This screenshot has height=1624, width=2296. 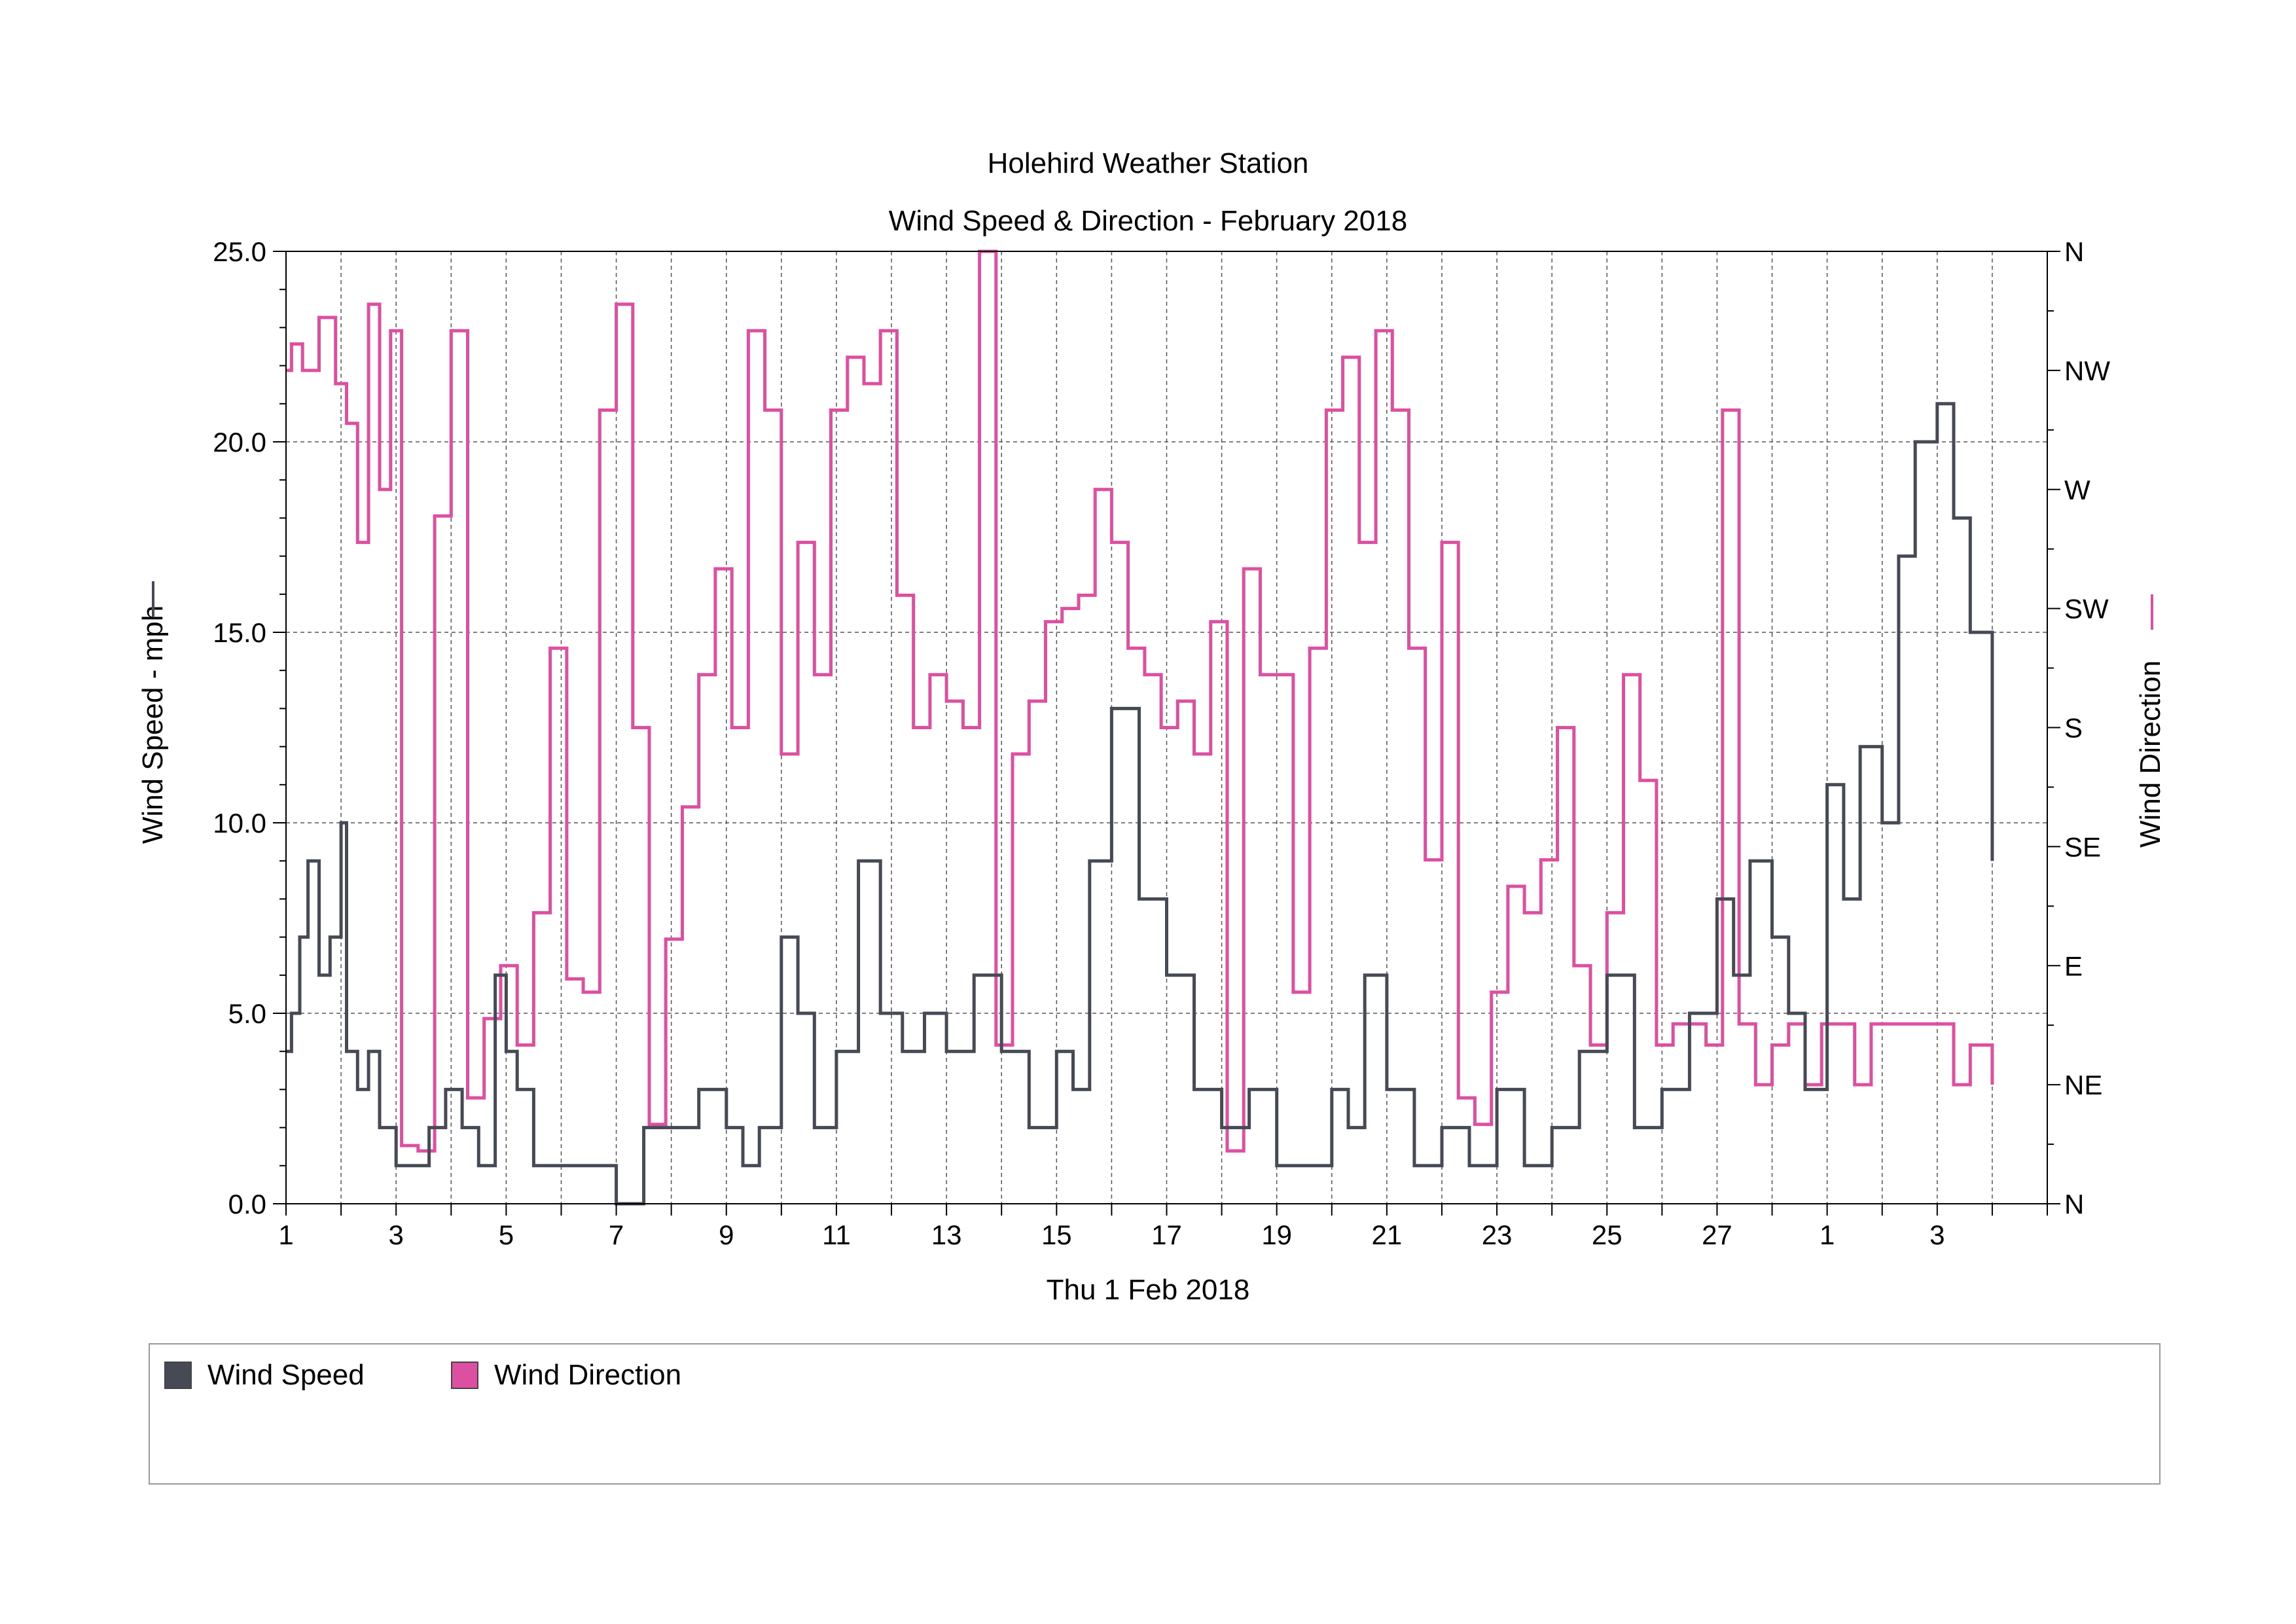 I want to click on y-axis-right-label: Wind Direction, so click(x=2150, y=754).